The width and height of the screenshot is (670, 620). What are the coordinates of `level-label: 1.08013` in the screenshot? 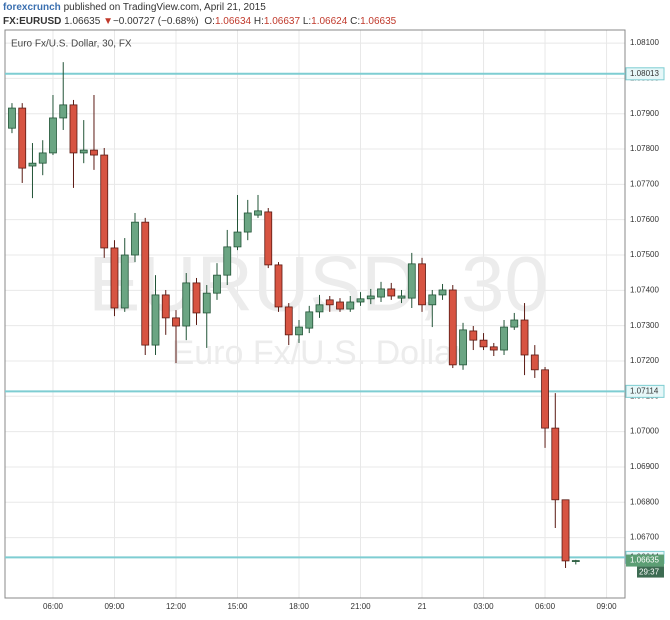 It's located at (644, 73).